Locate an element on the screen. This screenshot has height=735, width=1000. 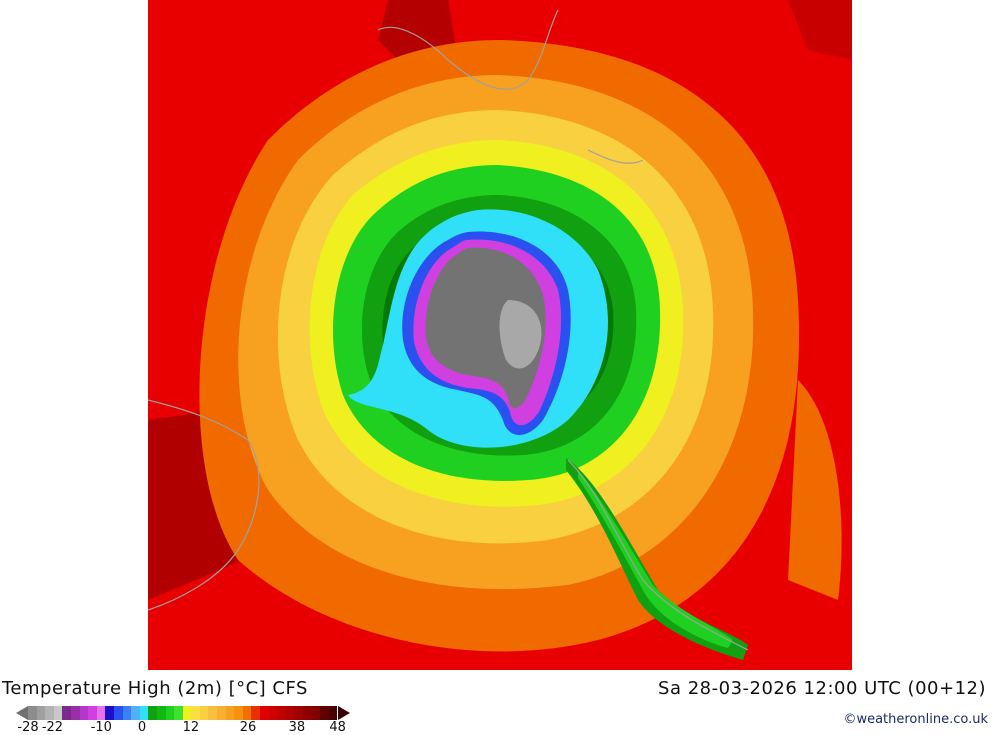
colorbar-label: -10 is located at coordinates (101, 727).